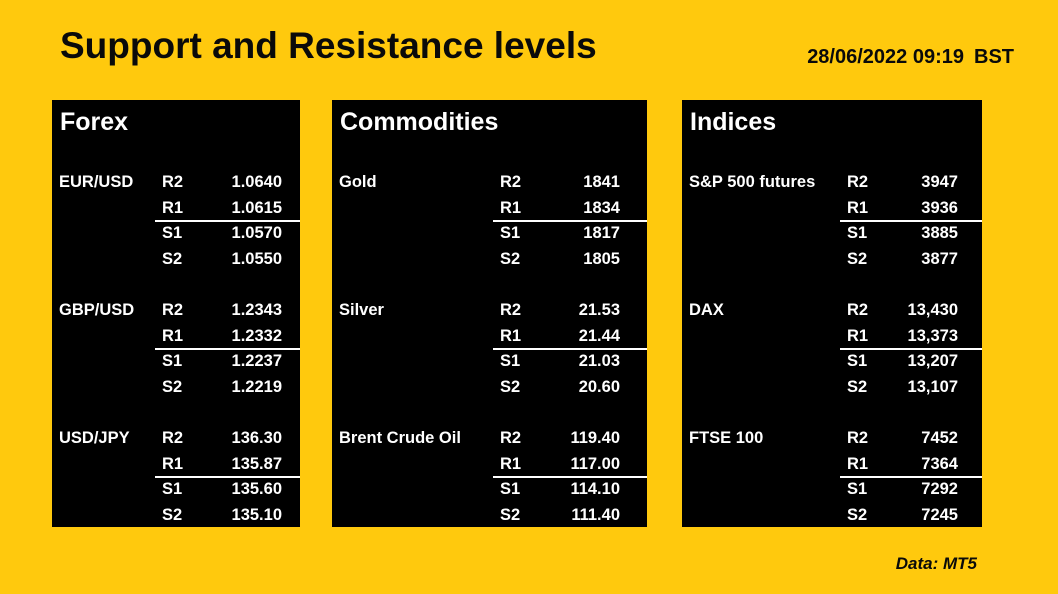 The width and height of the screenshot is (1058, 594). Describe the element at coordinates (570, 337) in the screenshot. I see `level-row: R1 21.44` at that location.